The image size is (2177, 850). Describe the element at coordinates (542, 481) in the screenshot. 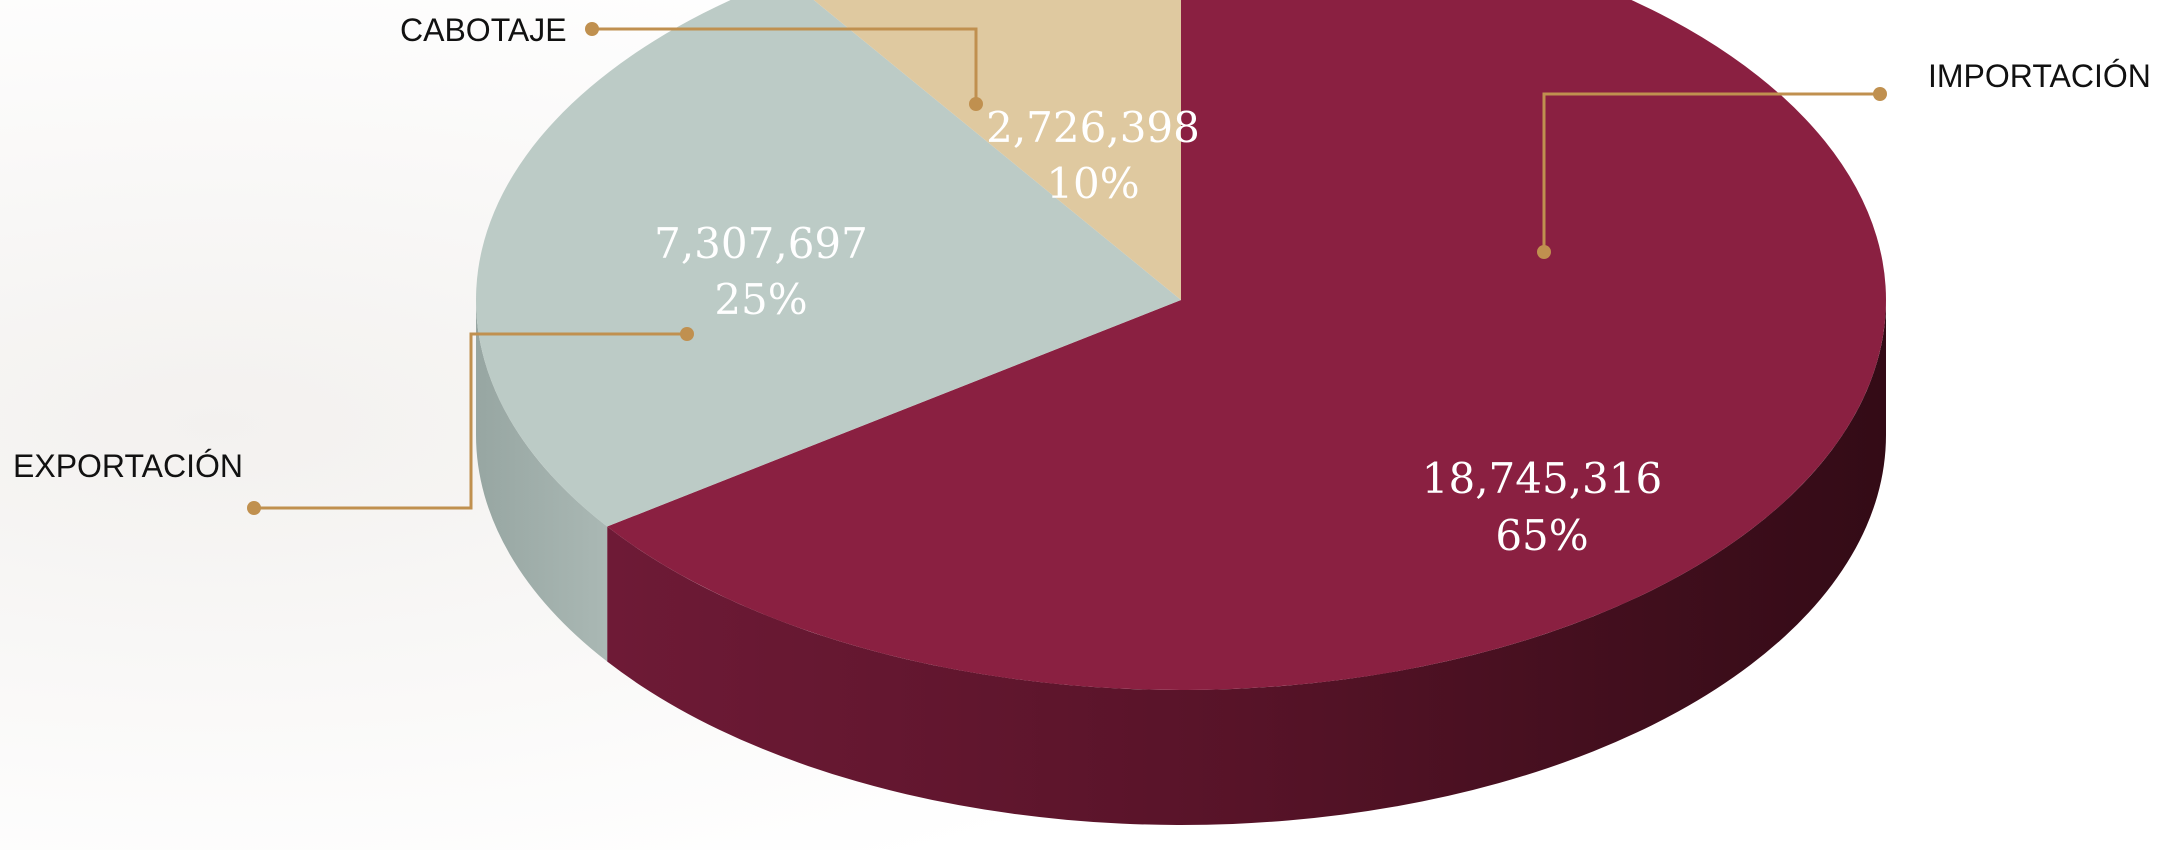

I see `slice-side-exportacion` at that location.